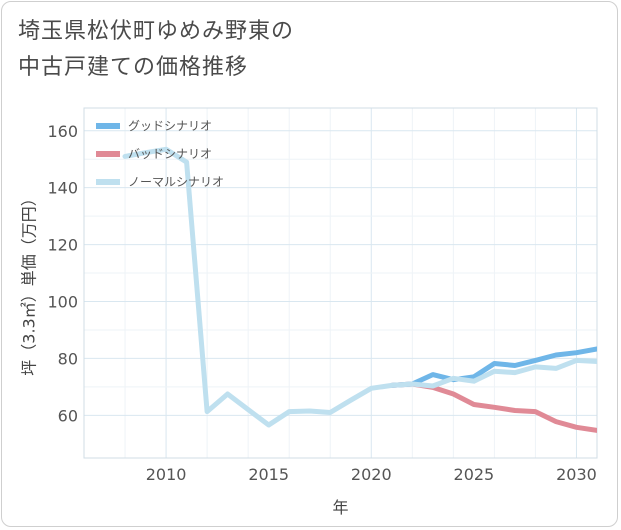  What do you see at coordinates (68, 415) in the screenshot?
I see `y-tick-label: 60` at bounding box center [68, 415].